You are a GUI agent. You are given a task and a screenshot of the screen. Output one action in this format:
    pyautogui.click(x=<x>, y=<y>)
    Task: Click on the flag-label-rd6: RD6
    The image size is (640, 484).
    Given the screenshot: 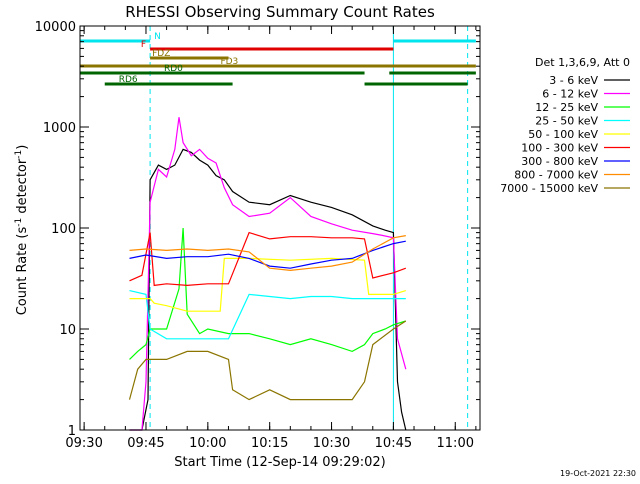 What is the action you would take?
    pyautogui.click(x=128, y=80)
    